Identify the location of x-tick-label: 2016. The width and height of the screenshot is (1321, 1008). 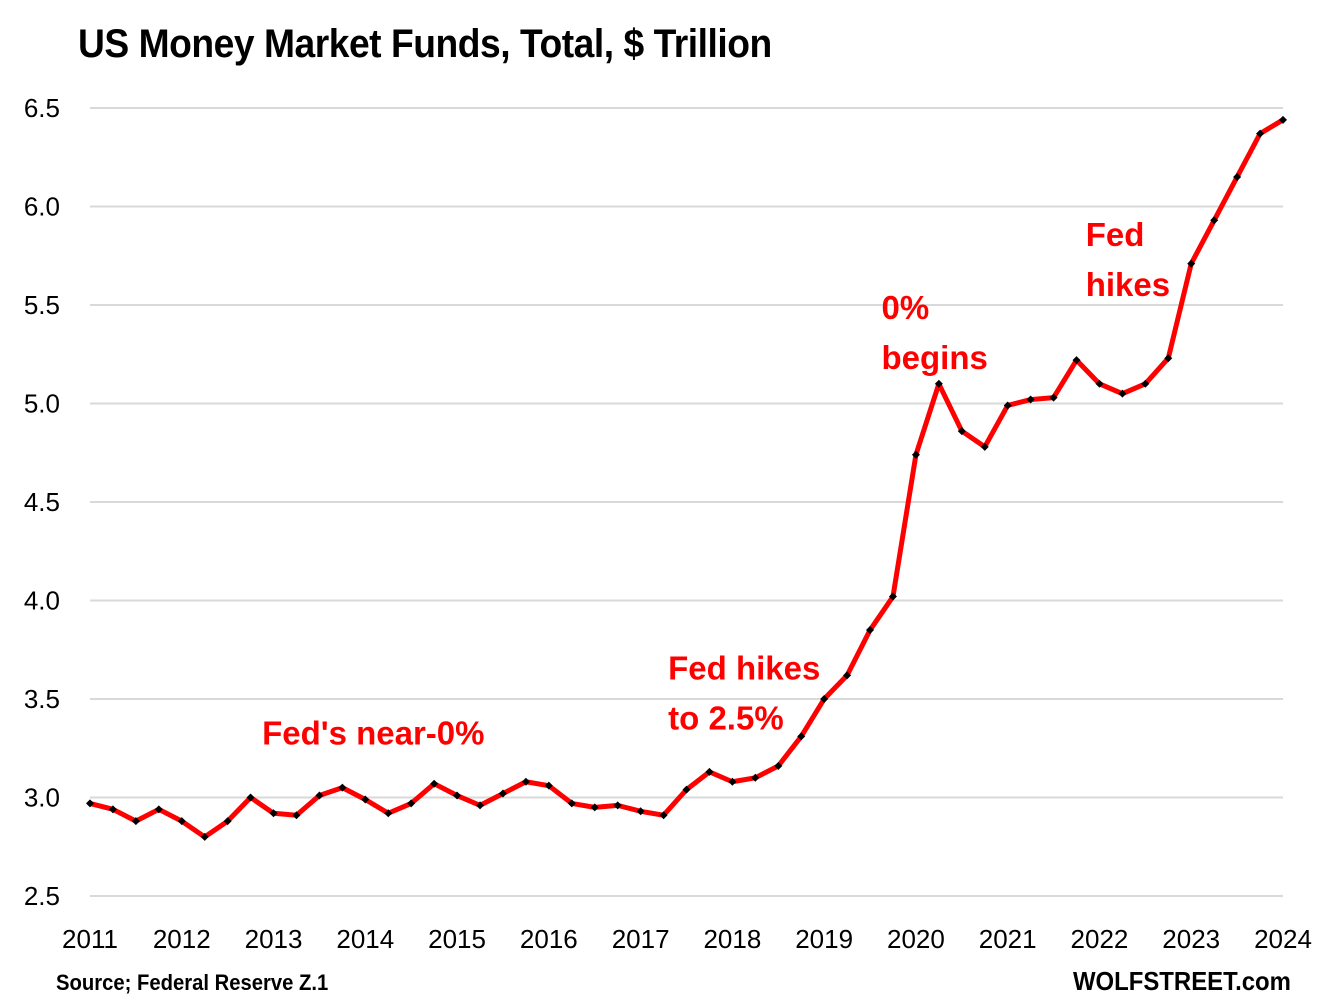
(549, 939).